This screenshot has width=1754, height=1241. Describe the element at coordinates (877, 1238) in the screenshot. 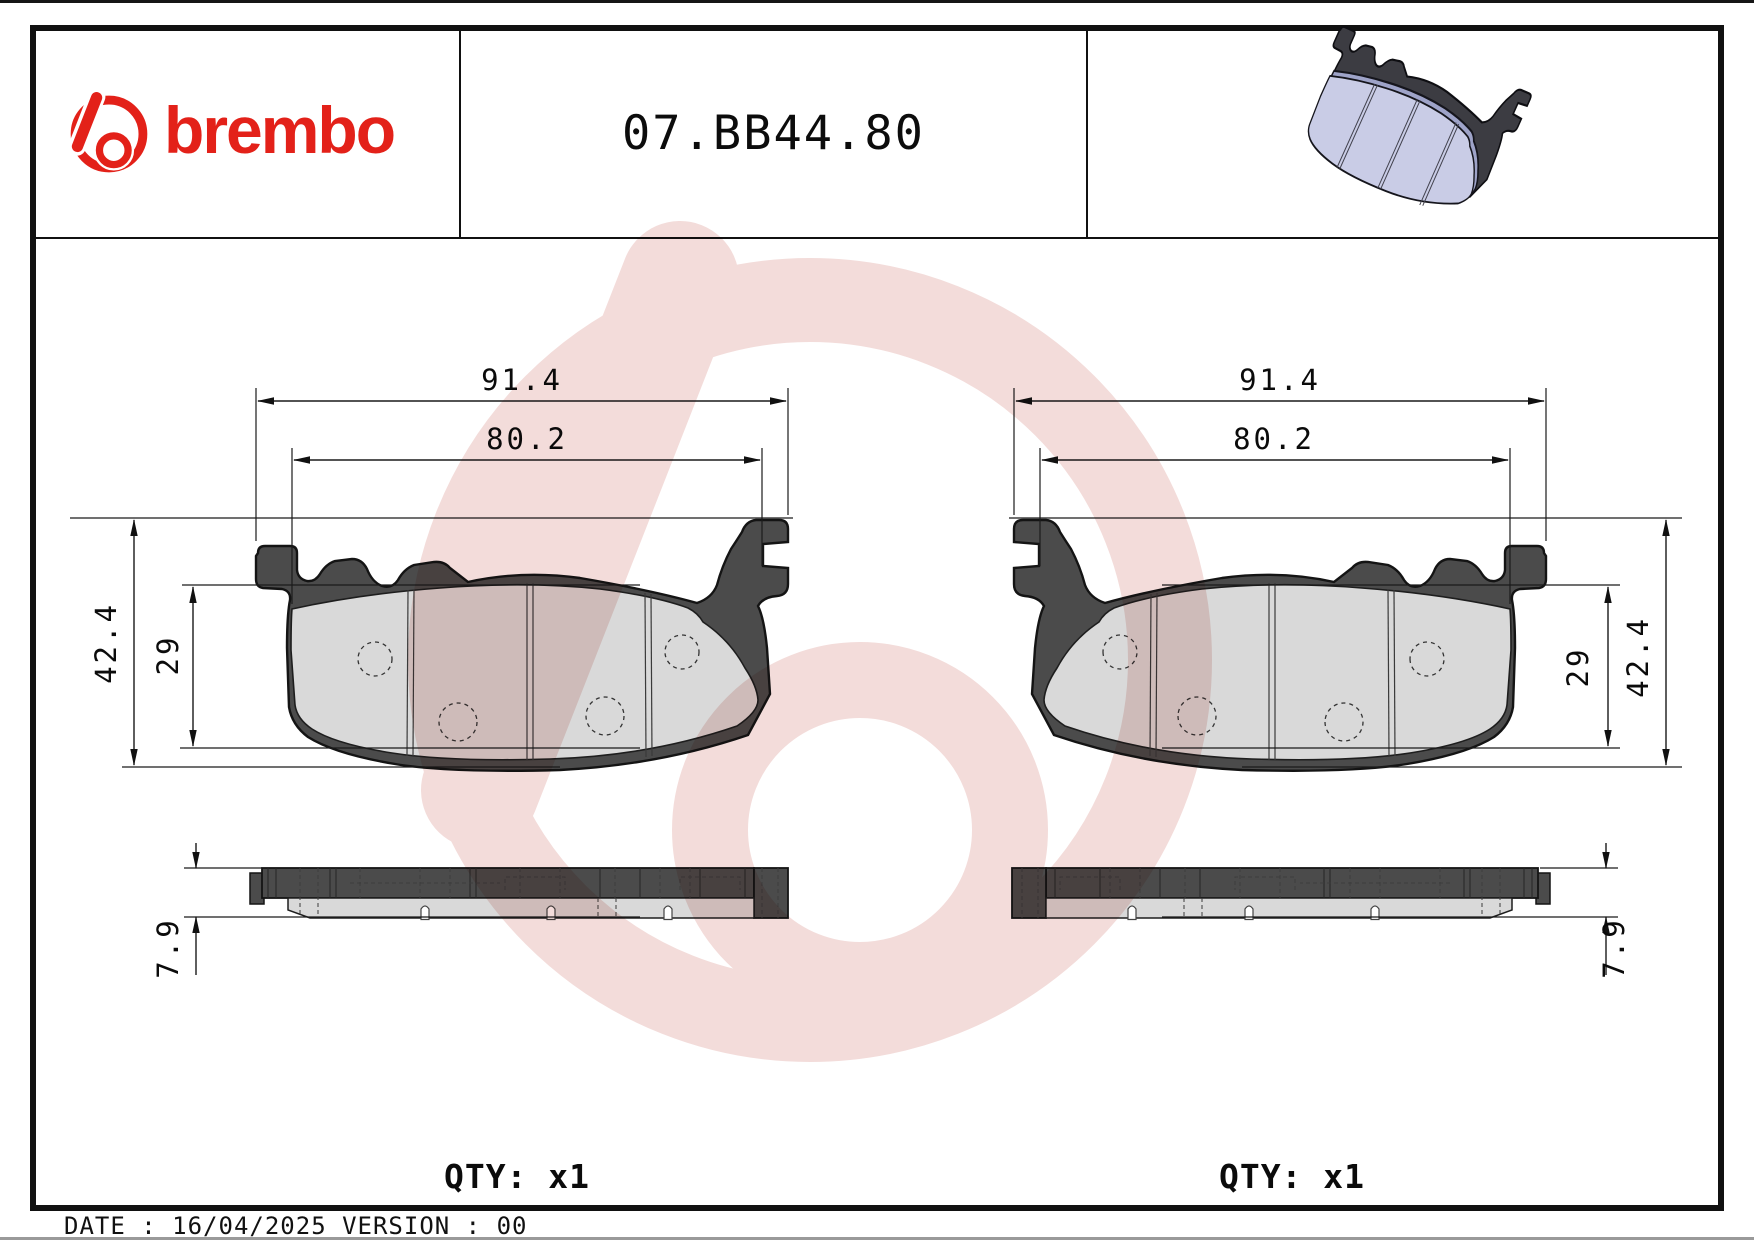

I see `page-bottom-rule` at that location.